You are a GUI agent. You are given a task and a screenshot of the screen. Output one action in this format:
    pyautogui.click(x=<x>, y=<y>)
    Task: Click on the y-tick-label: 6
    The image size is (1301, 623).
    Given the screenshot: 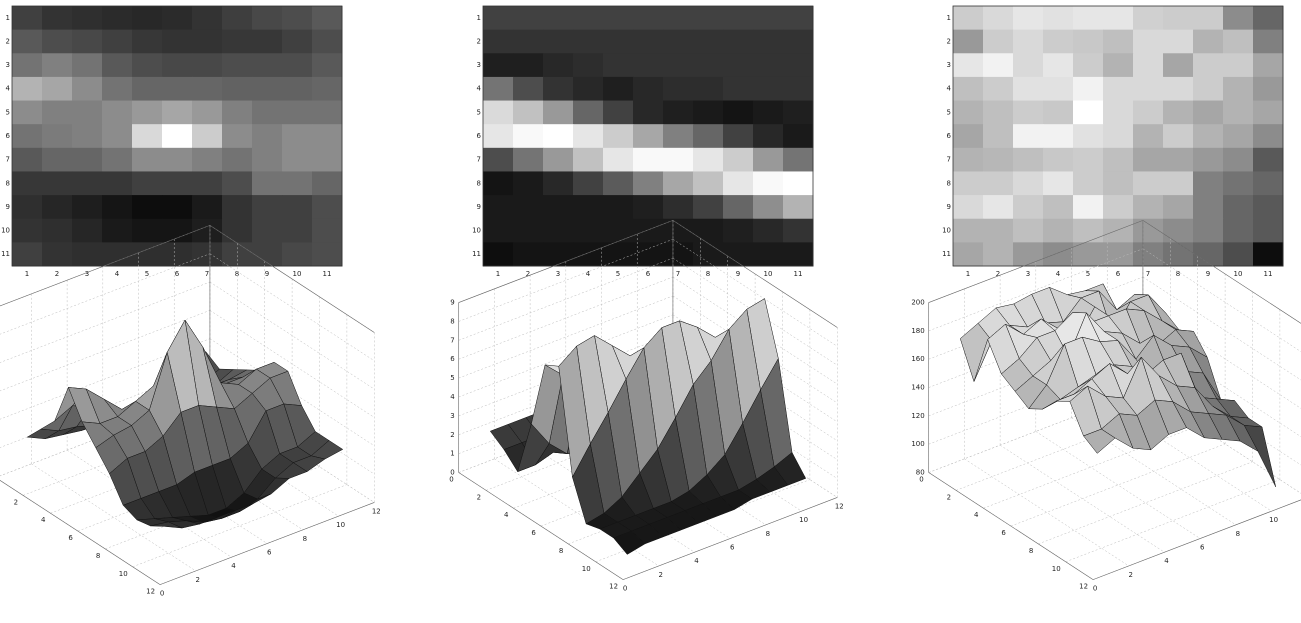 What is the action you would take?
    pyautogui.click(x=479, y=136)
    